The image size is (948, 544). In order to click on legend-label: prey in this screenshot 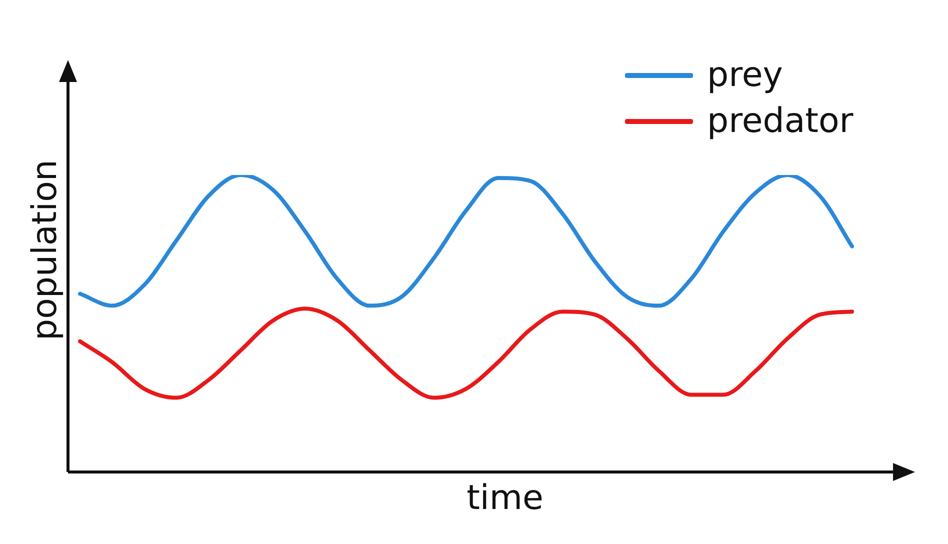, I will do `click(745, 75)`.